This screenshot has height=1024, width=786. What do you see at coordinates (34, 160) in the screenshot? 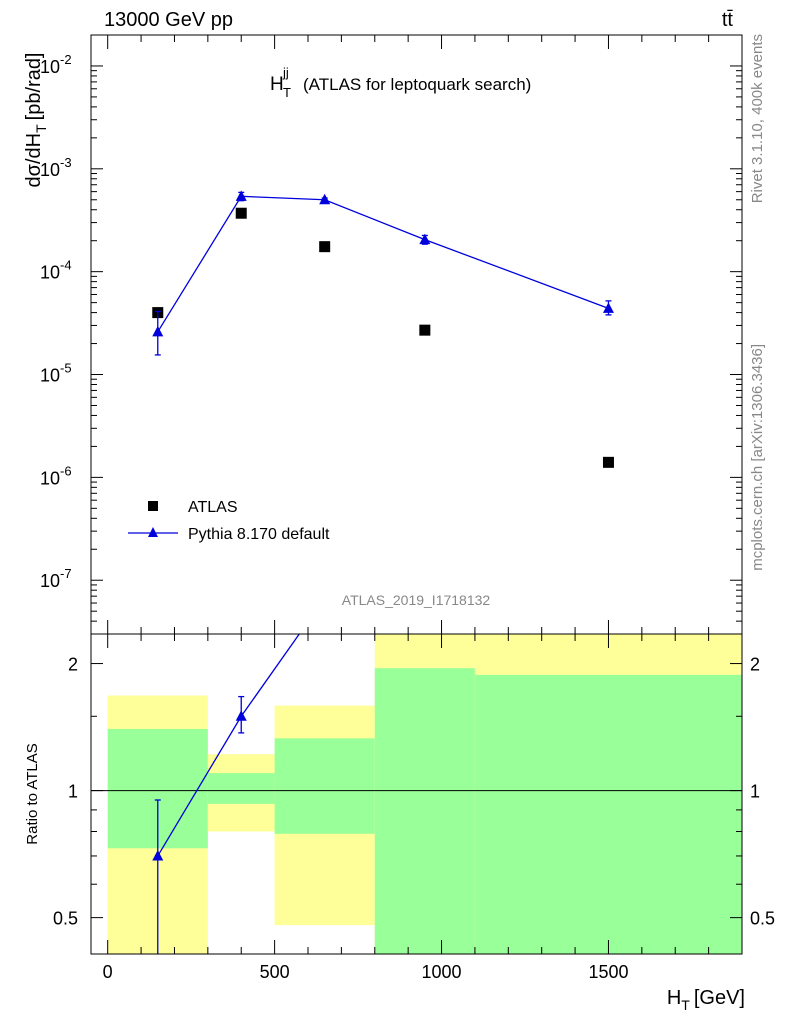
I see `y-label-main: dσ/dH` at bounding box center [34, 160].